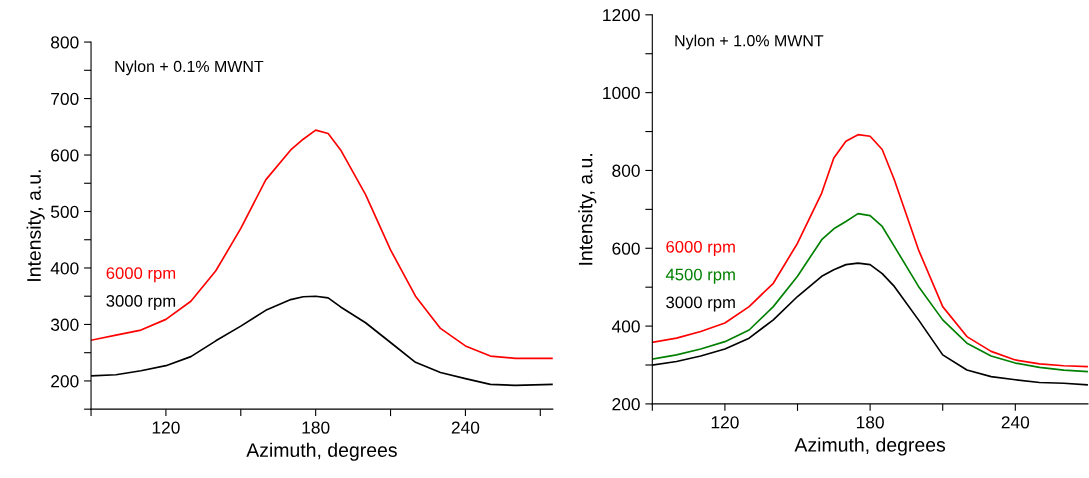 This screenshot has height=478, width=1089. Describe the element at coordinates (621, 93) in the screenshot. I see `y-tick-label: 1000` at that location.